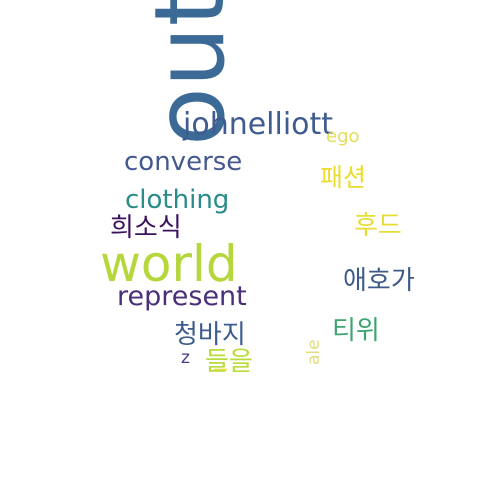 The image size is (504, 504). Describe the element at coordinates (379, 281) in the screenshot. I see `word-aehoga: 애호가` at that location.